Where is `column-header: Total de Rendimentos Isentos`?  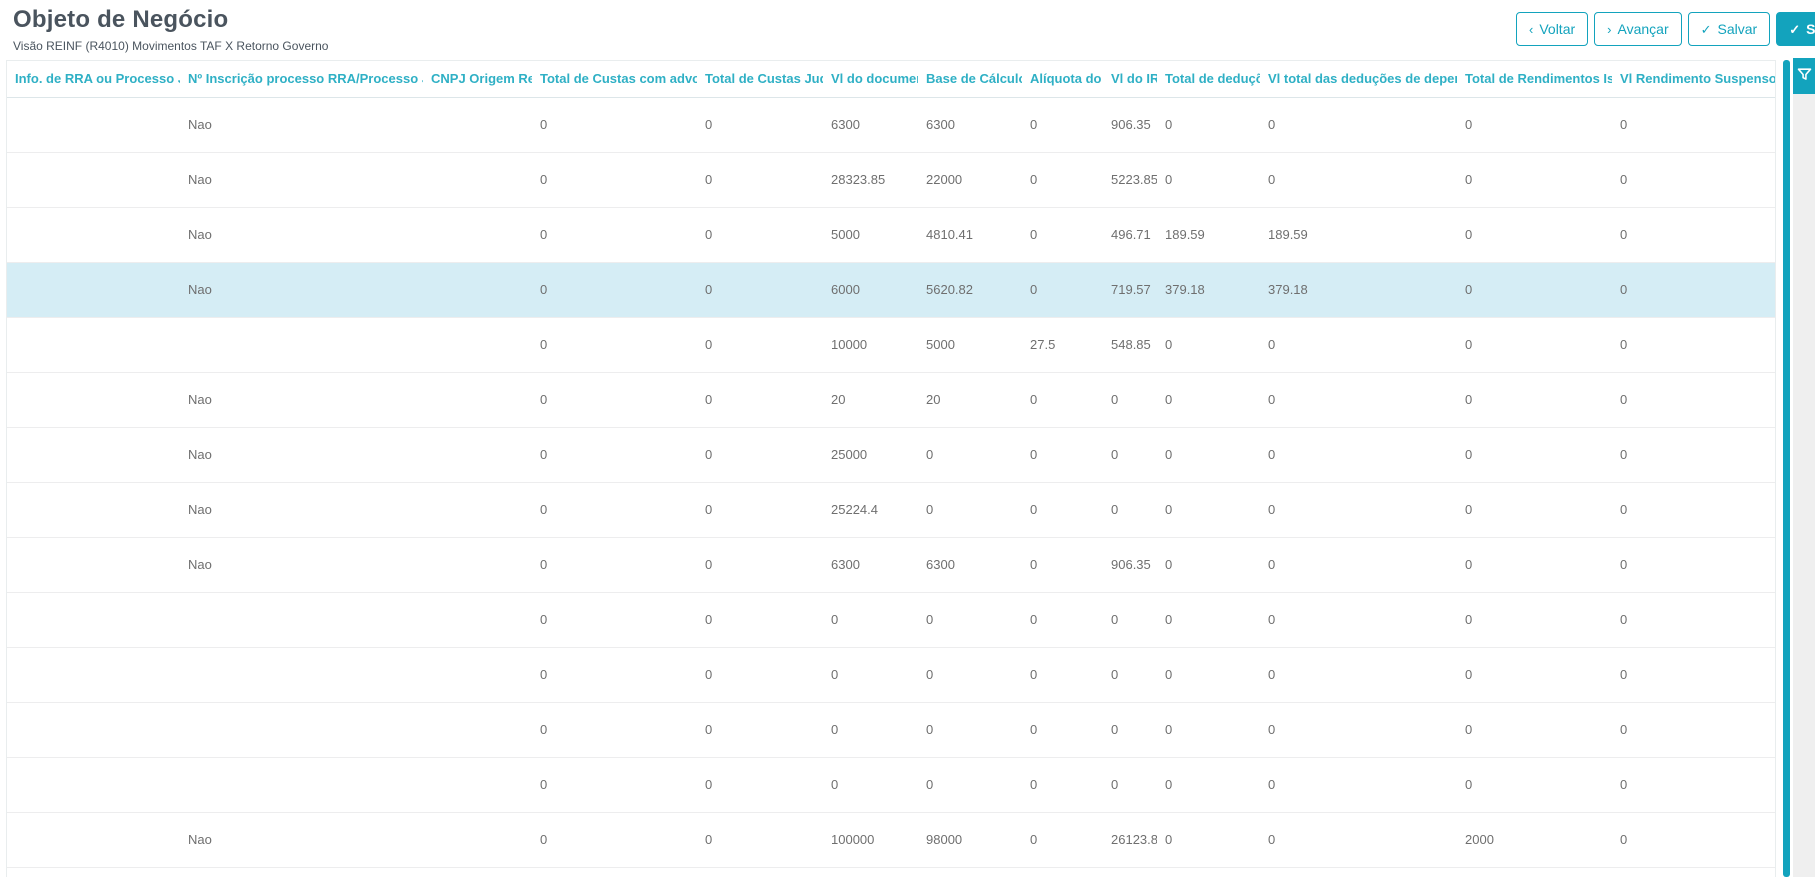 column-header: Total de Rendimentos Isentos is located at coordinates (1534, 79).